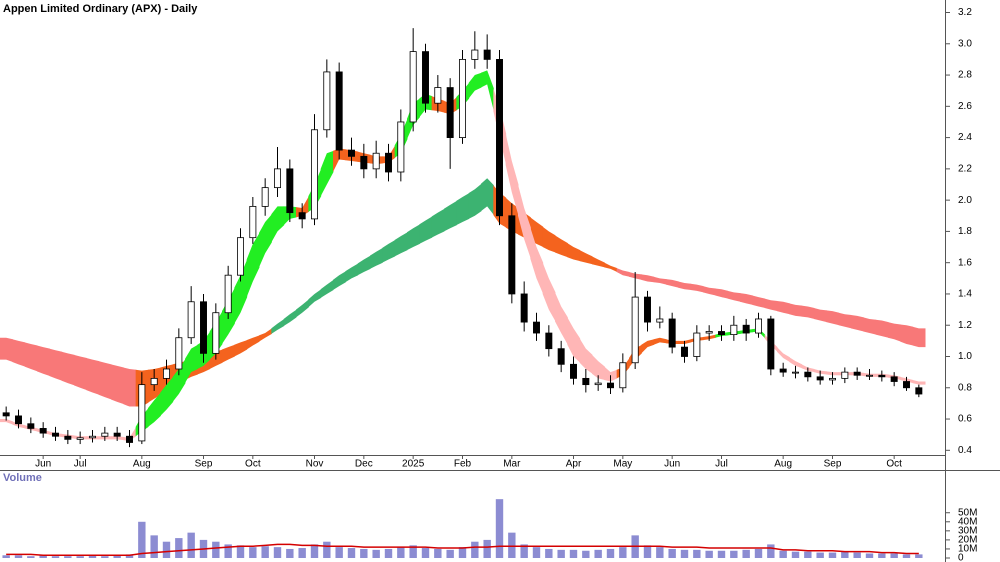 This screenshot has width=1000, height=562. What do you see at coordinates (721, 464) in the screenshot?
I see `x-tick-label: Jul` at bounding box center [721, 464].